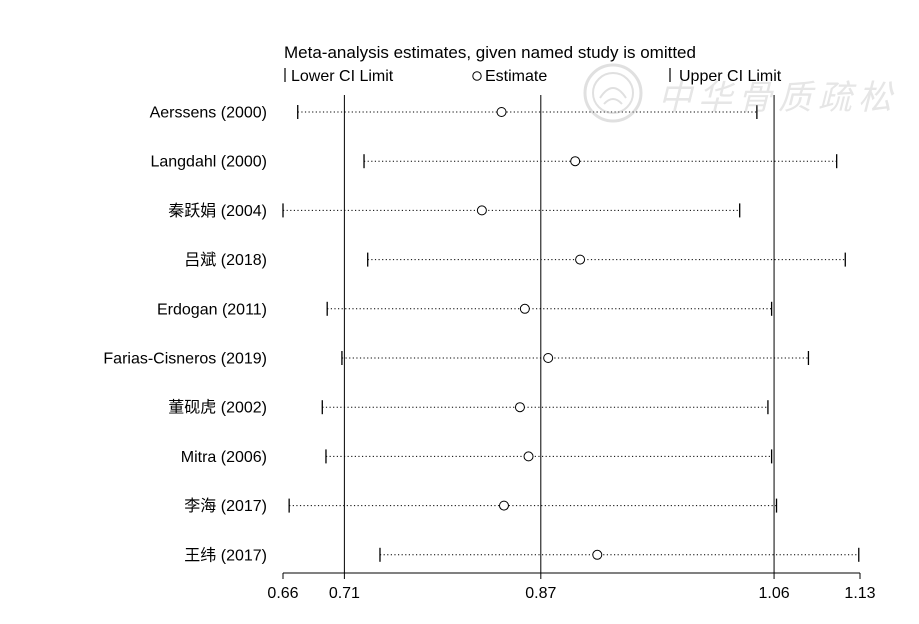  Describe the element at coordinates (859, 593) in the screenshot. I see `x-tick-label: 1.13` at that location.